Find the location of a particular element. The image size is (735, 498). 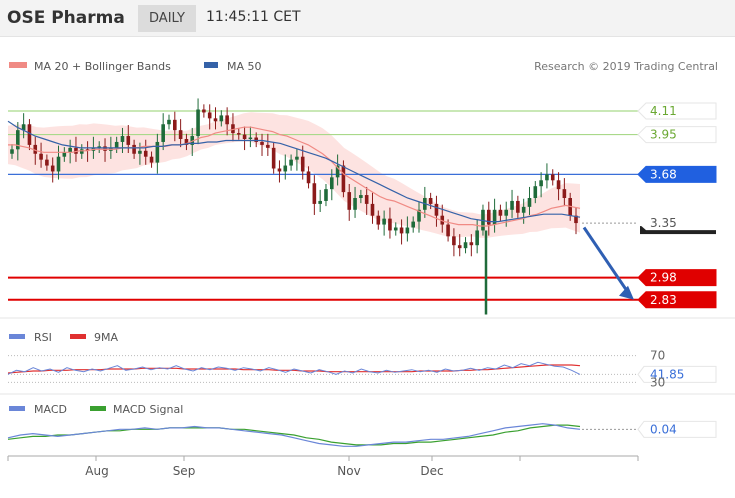

legend-label-macd-signal: MACD Signal is located at coordinates (148, 409).